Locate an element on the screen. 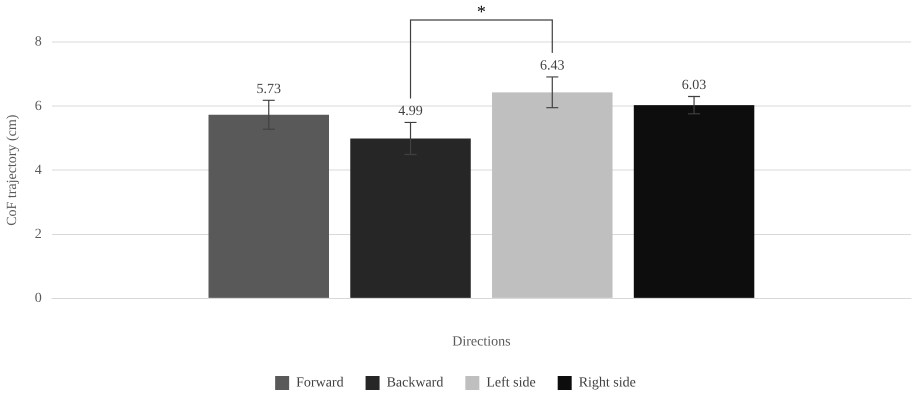 This screenshot has width=921, height=400. data-label: 6.03 is located at coordinates (694, 86).